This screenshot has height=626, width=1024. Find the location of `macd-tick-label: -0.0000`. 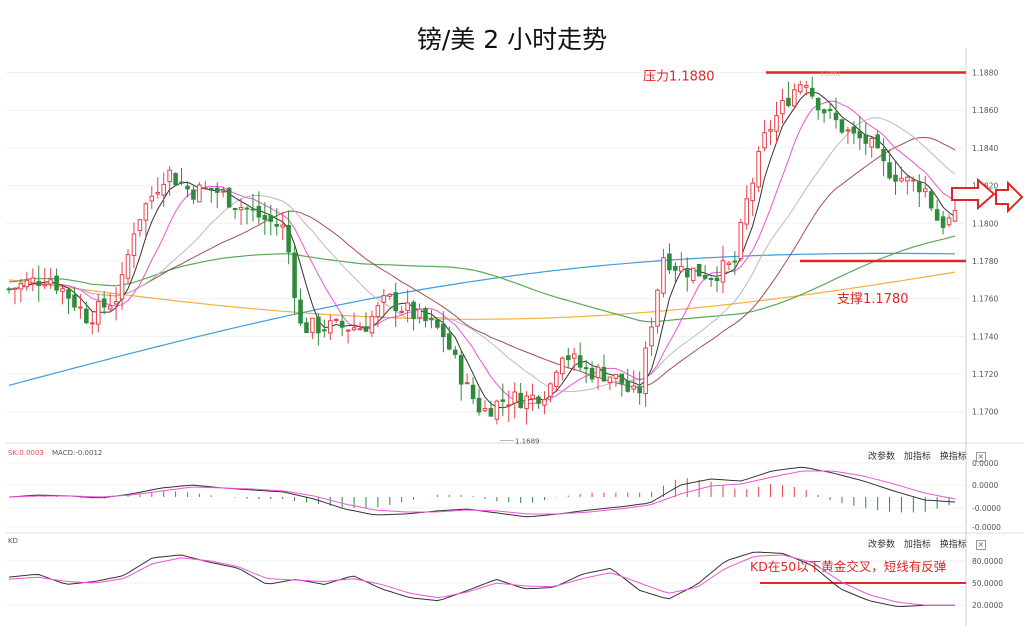

macd-tick-label: -0.0000 is located at coordinates (986, 508).